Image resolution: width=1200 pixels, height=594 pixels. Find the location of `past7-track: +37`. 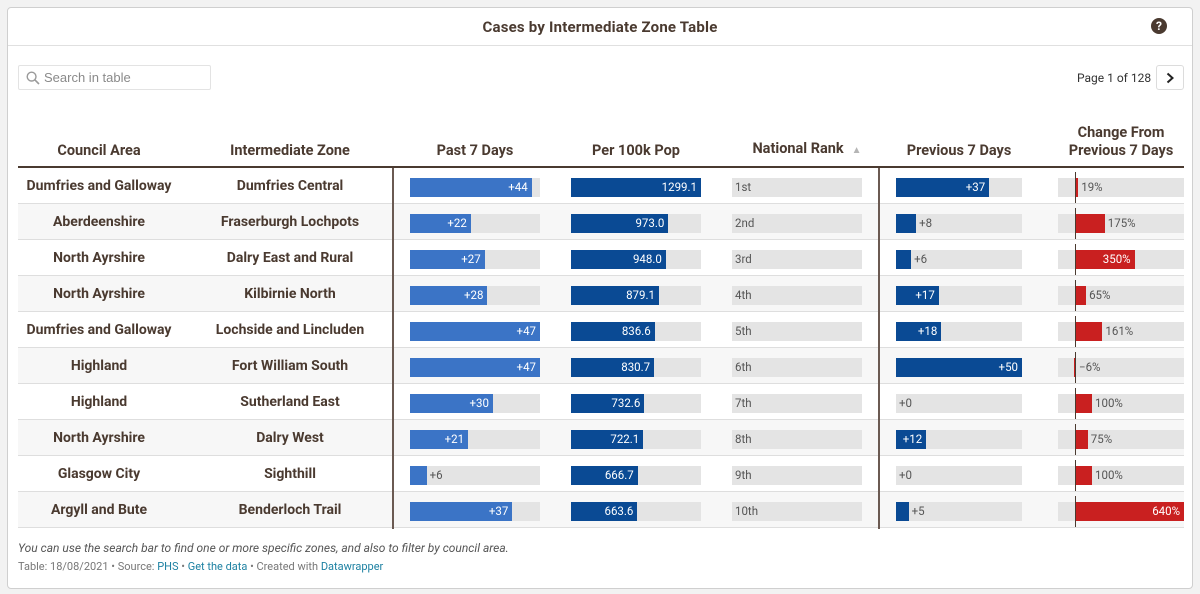

past7-track: +37 is located at coordinates (475, 511).